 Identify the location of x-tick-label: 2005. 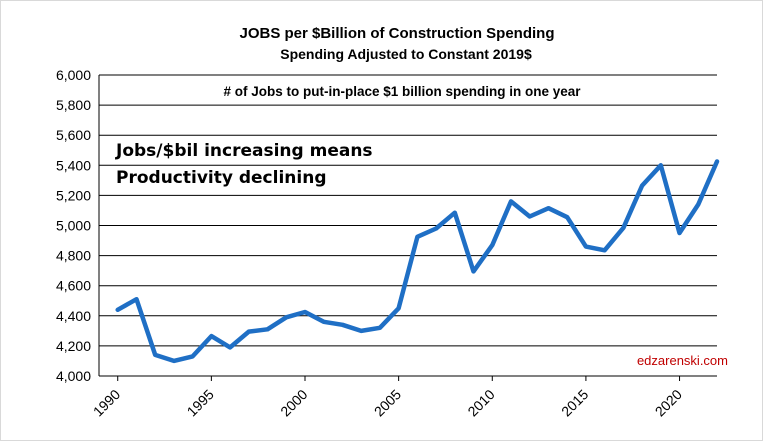
(387, 402).